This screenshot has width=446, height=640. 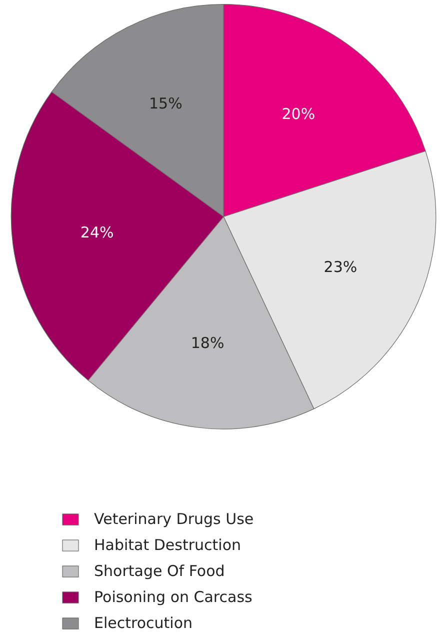 I want to click on legend-label: Poisoning on Carcass, so click(x=173, y=597).